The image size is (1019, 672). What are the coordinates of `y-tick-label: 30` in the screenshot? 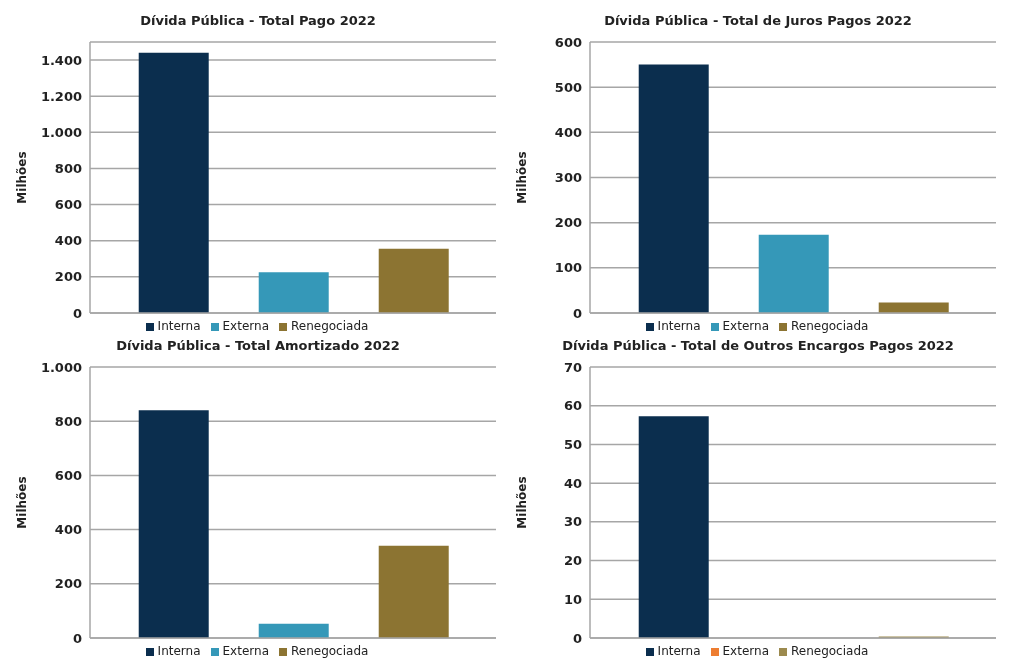 It's located at (572, 522).